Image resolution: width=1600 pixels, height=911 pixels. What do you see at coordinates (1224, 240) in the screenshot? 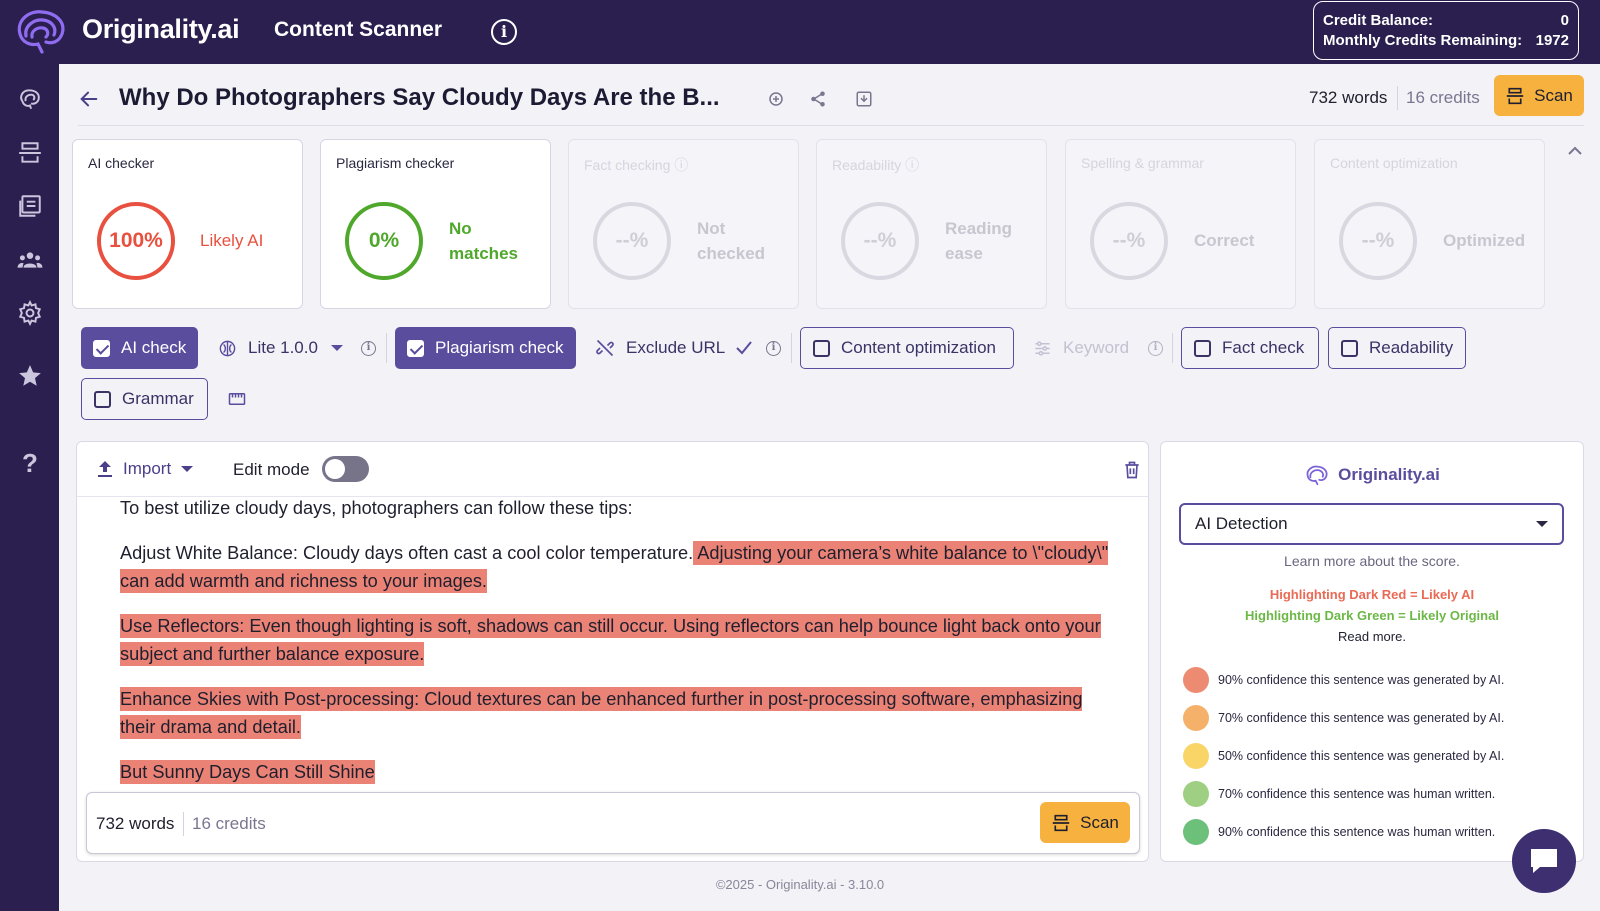
I see `grammar-status: Correct` at bounding box center [1224, 240].